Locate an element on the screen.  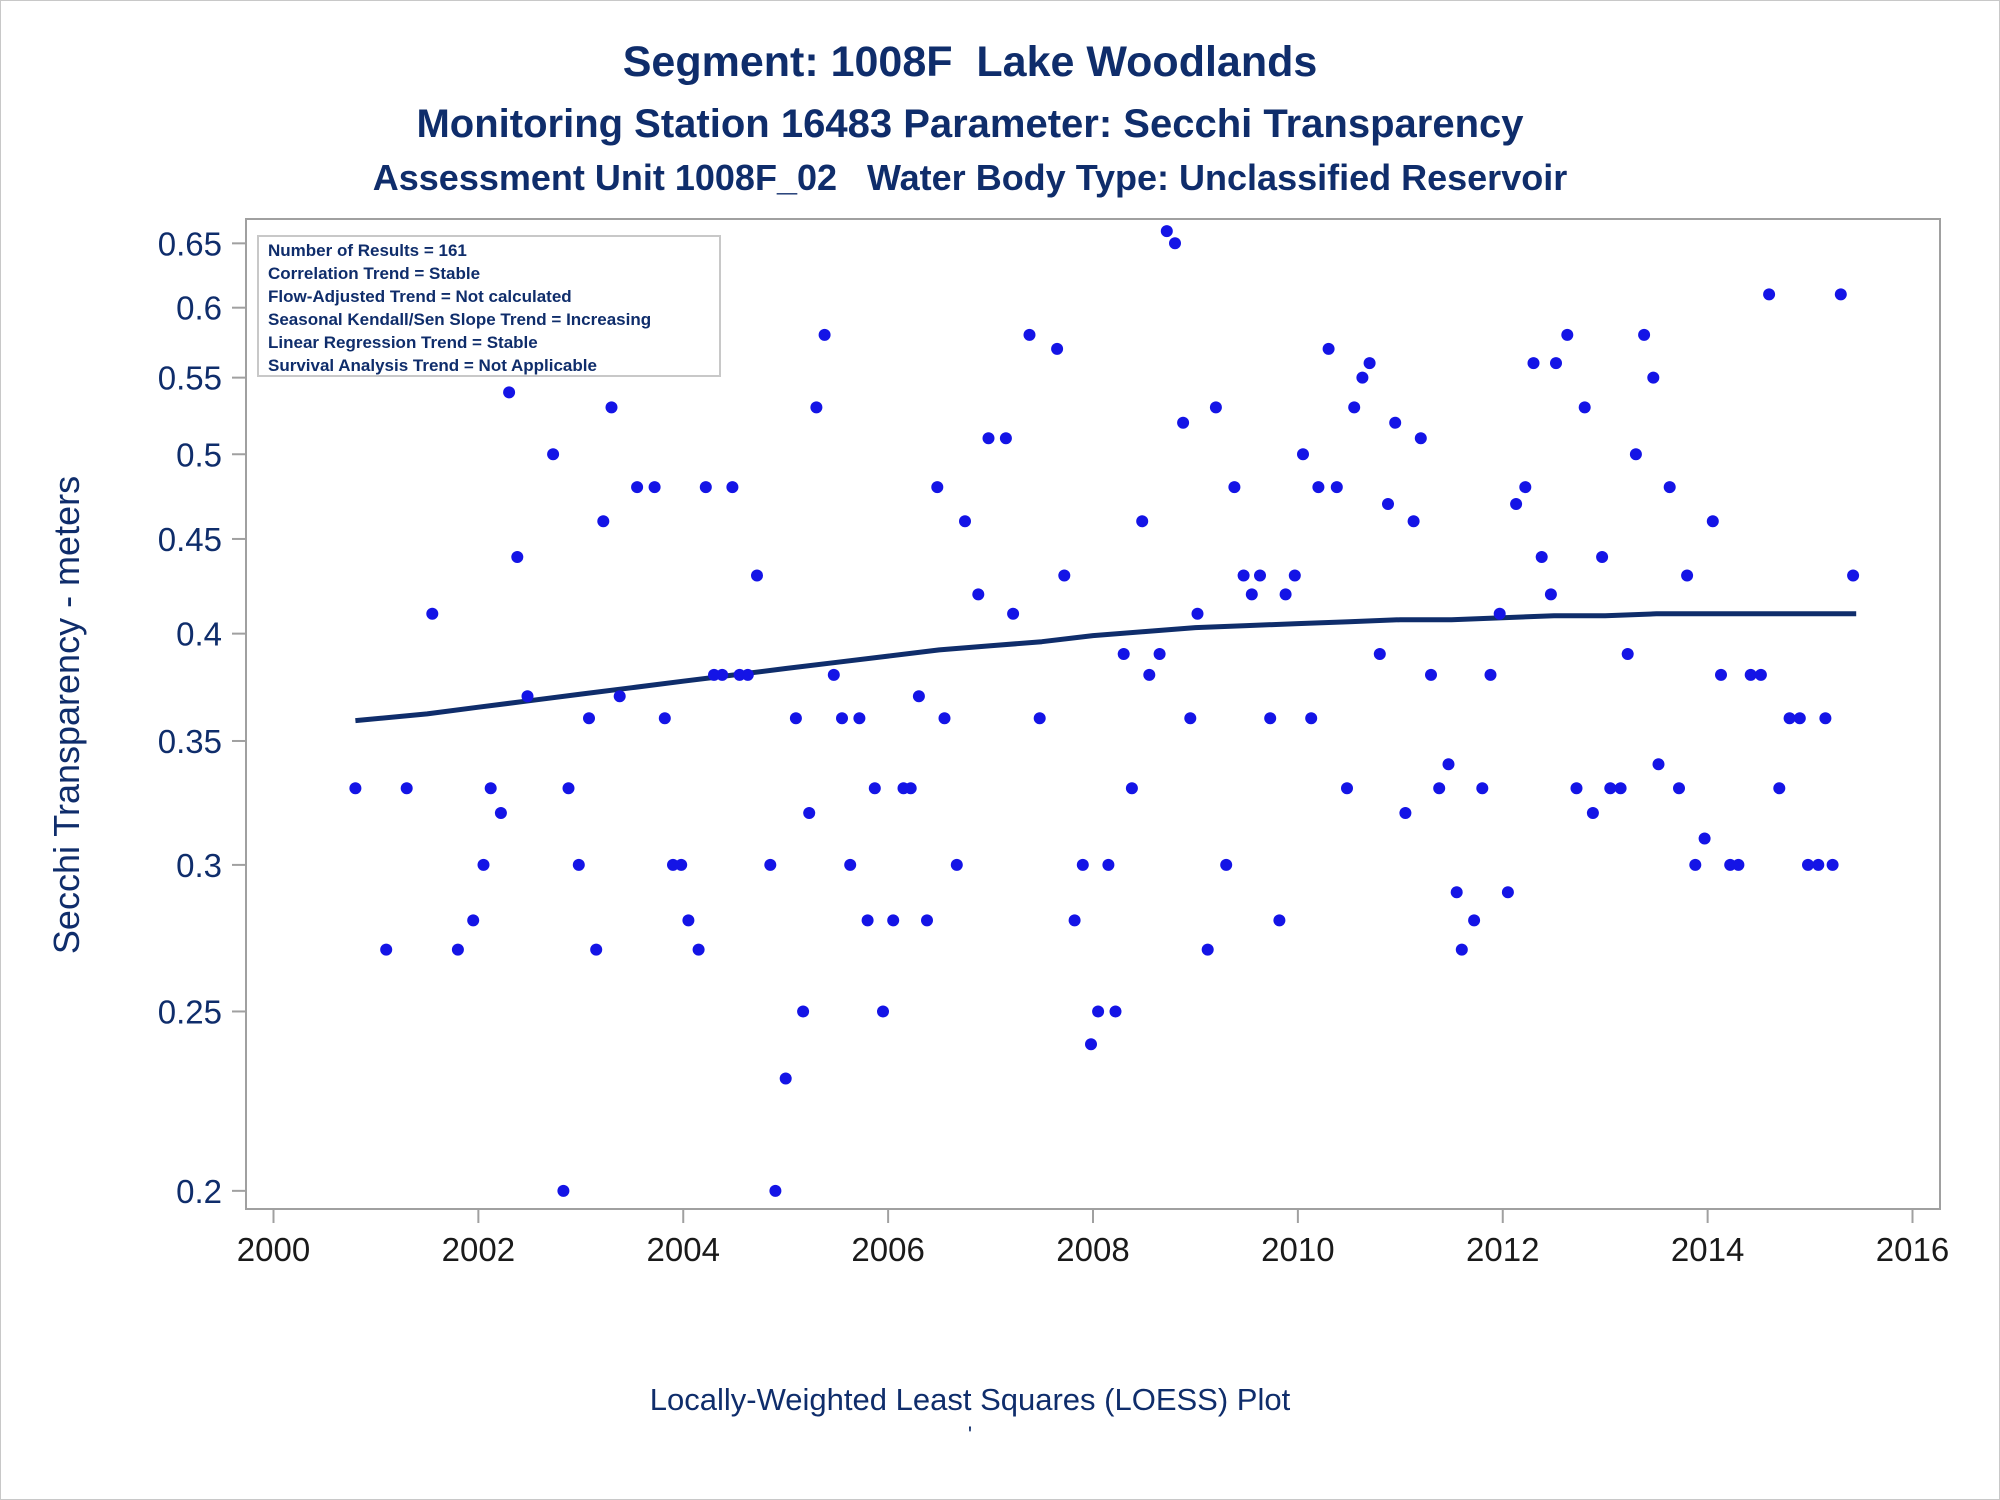
x-tick-label: 2006 is located at coordinates (887, 1249).